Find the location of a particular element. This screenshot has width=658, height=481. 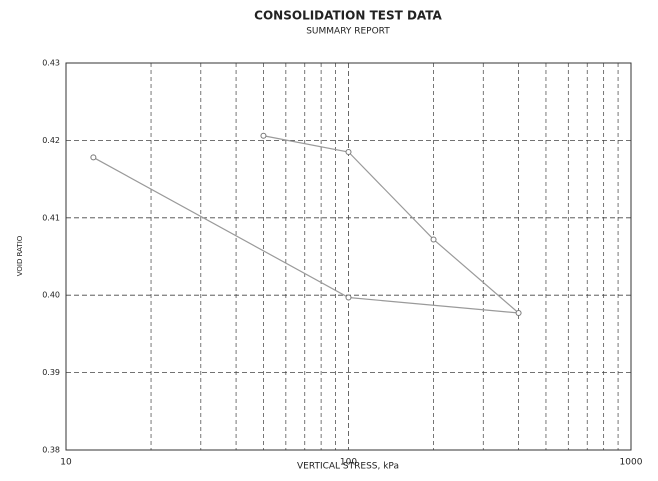

y-tick-label: 0.40 is located at coordinates (51, 295).